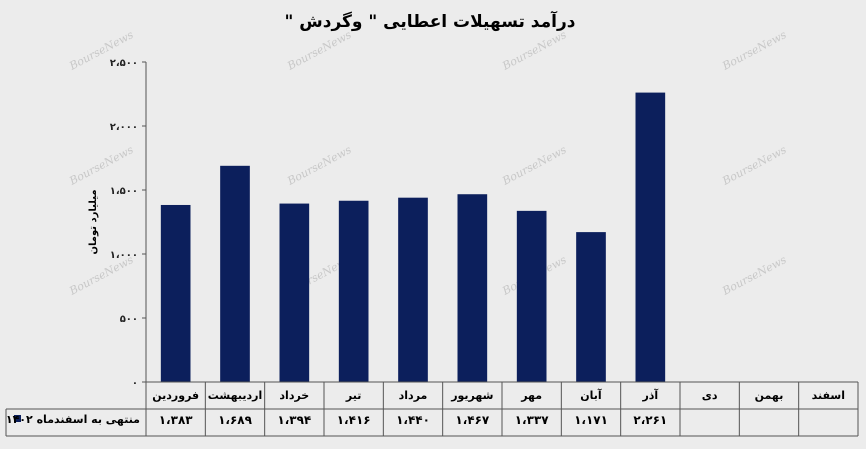 Image resolution: width=866 pixels, height=449 pixels. I want to click on chart-title: درآمد تسهیلات اعطایی " وگردش ", so click(429, 21).